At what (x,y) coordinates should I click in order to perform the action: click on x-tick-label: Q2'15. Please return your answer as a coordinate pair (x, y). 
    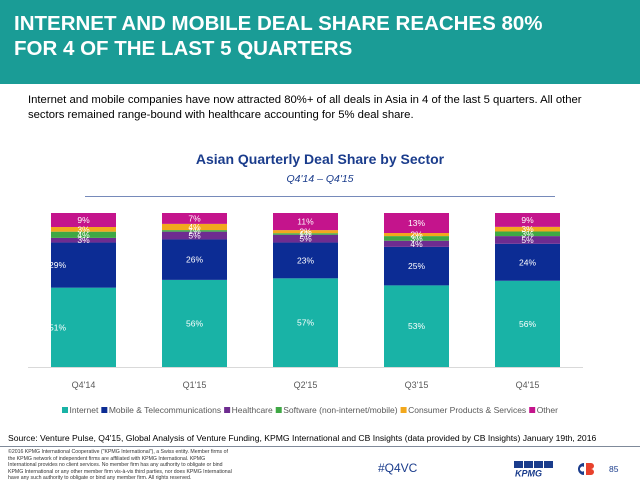
    Looking at the image, I should click on (306, 385).